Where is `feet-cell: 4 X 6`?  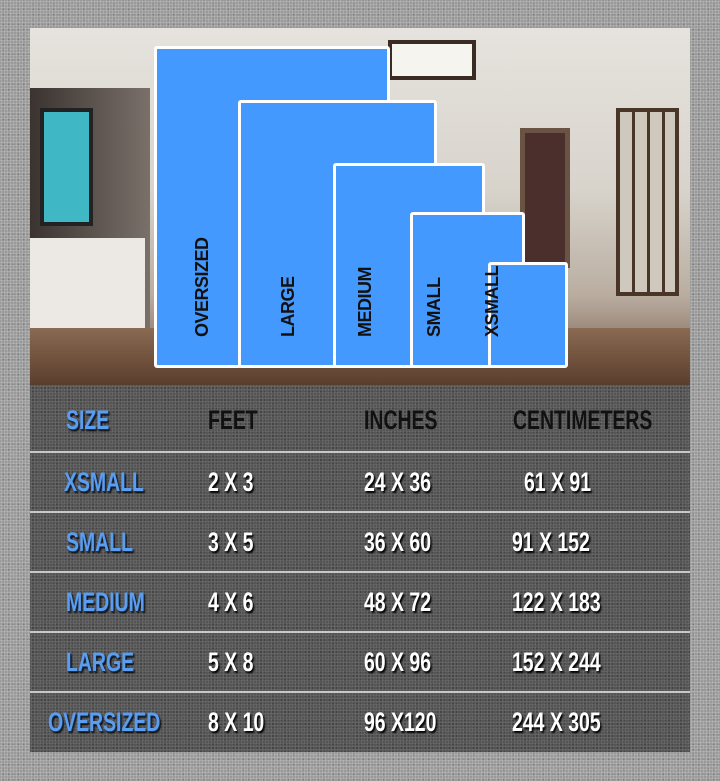
feet-cell: 4 X 6 is located at coordinates (231, 602).